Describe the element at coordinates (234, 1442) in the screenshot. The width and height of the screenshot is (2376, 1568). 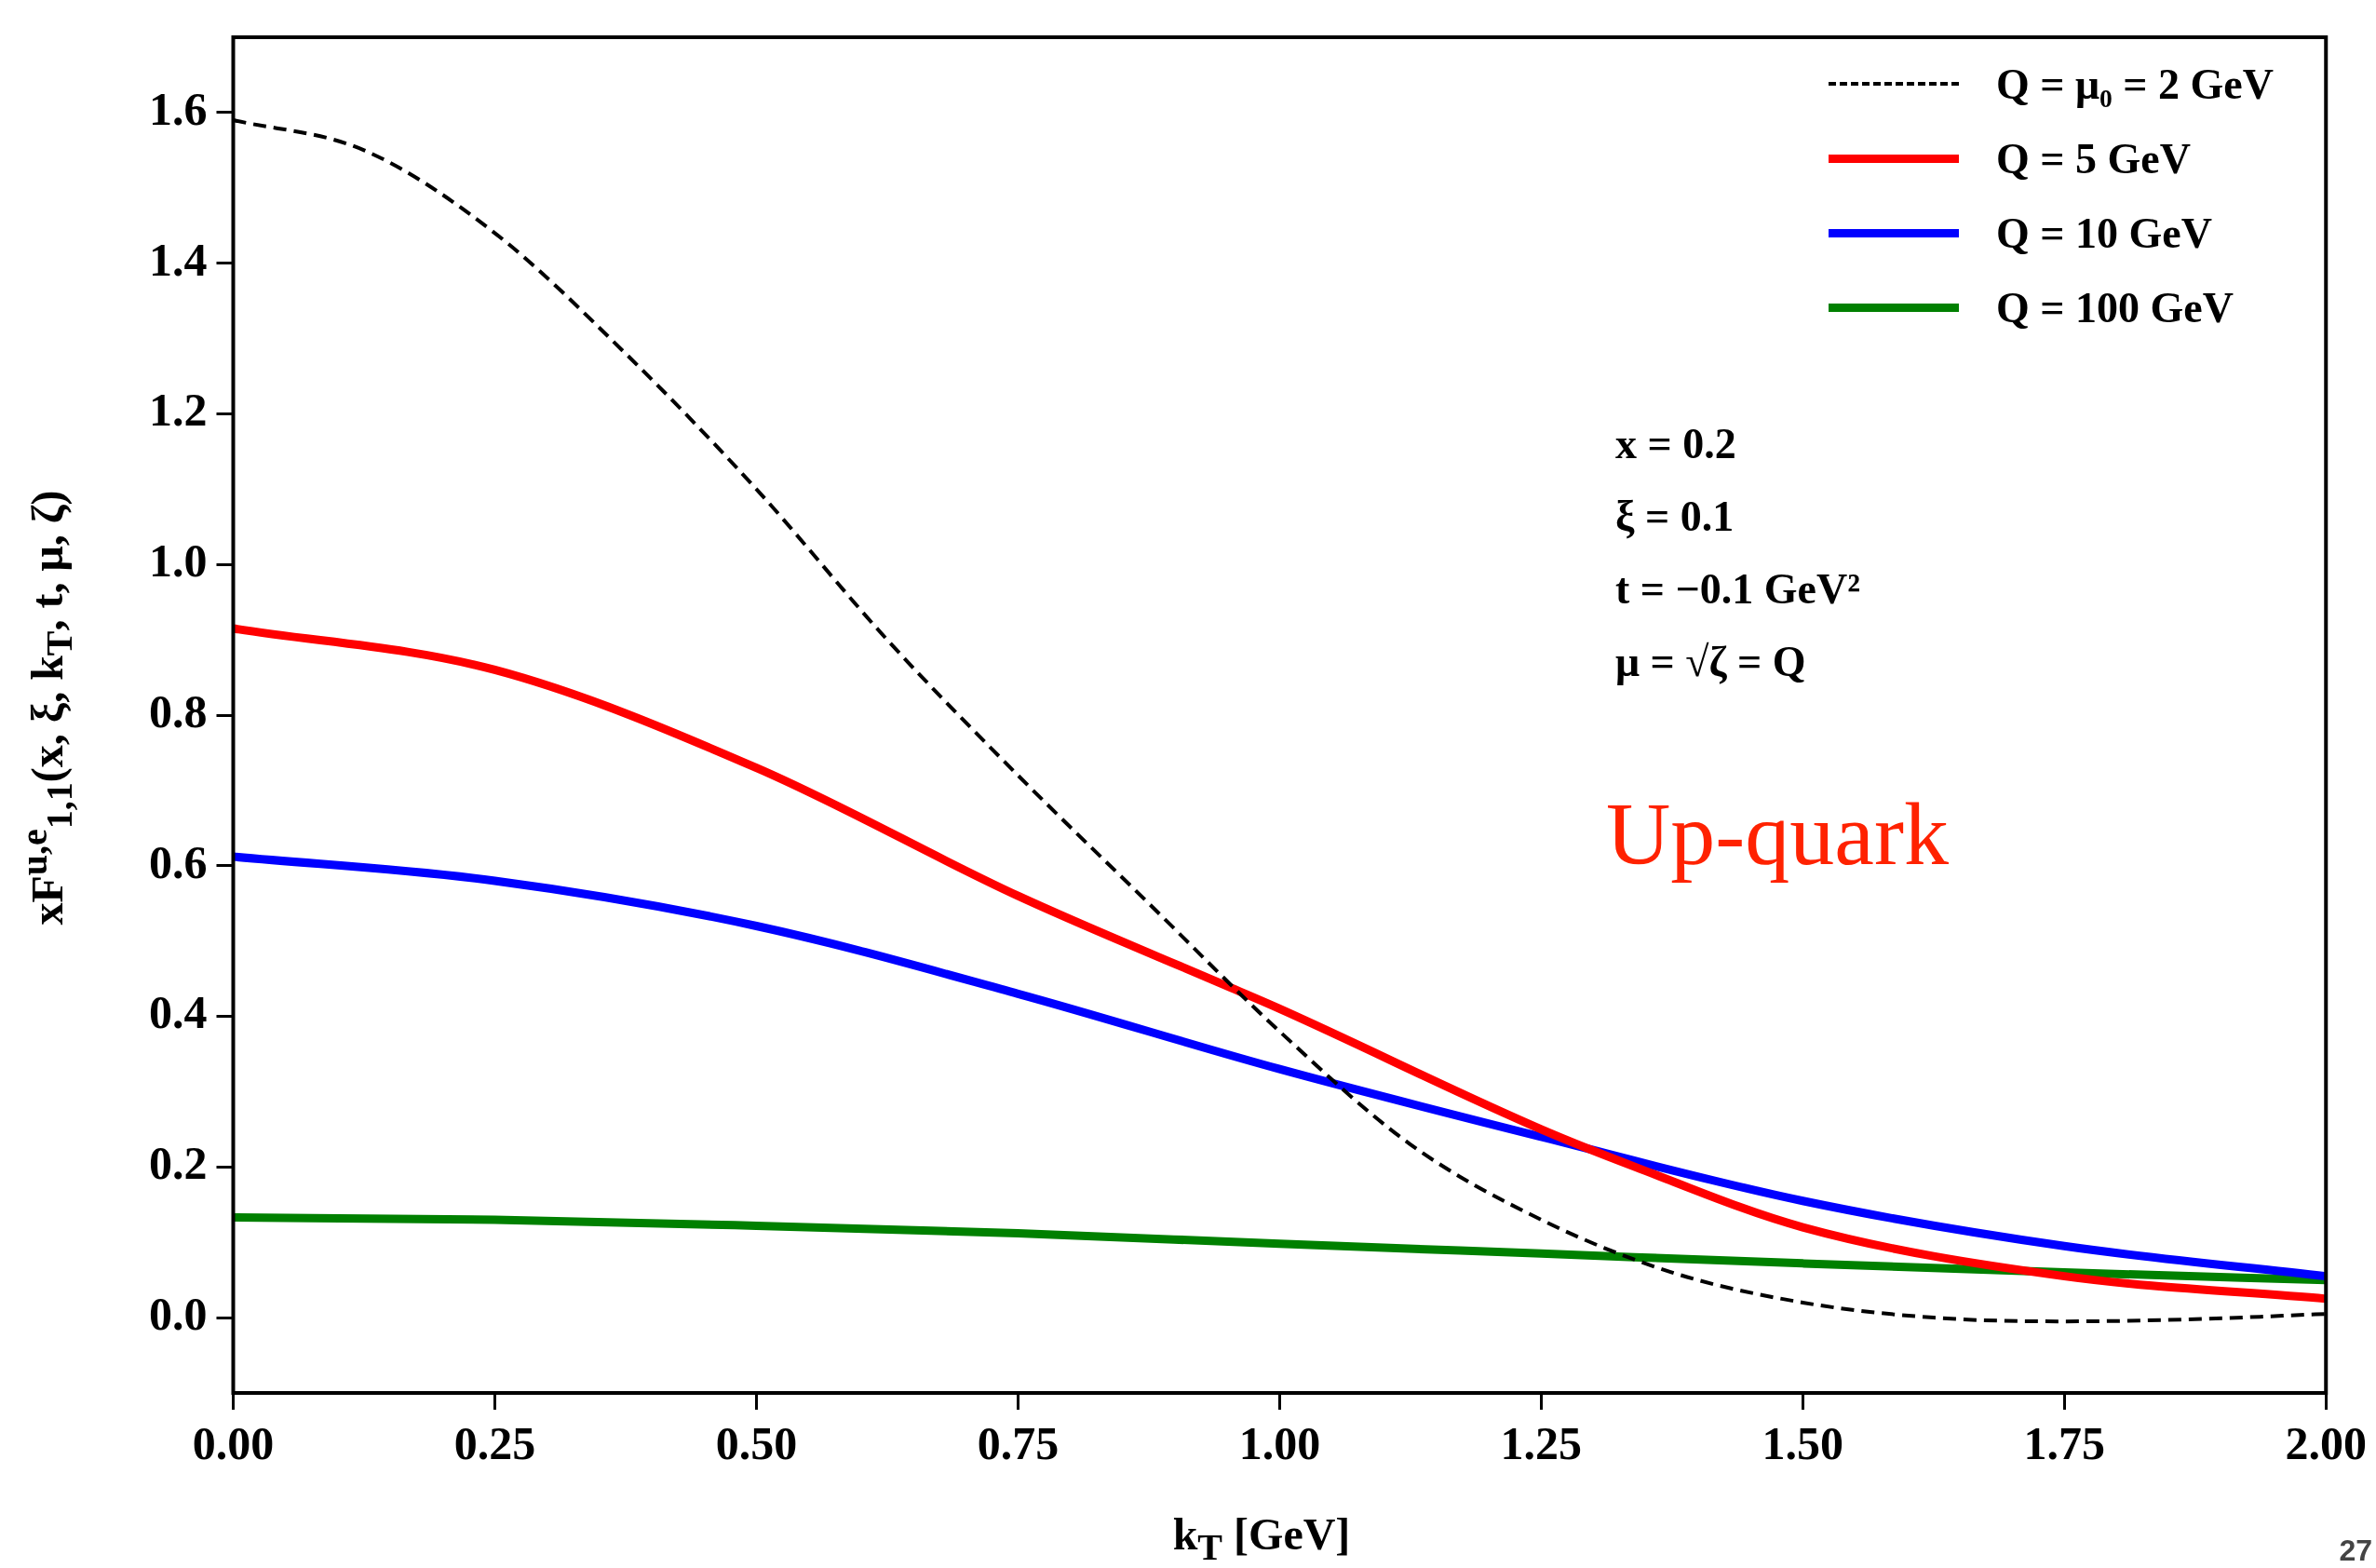
I see `x-tick-label: 0.00` at that location.